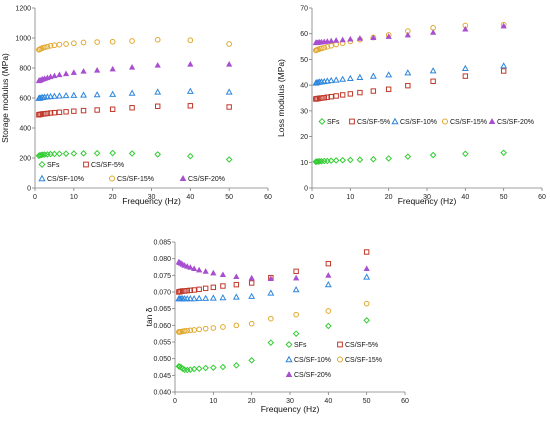 The height and width of the screenshot is (425, 550). I want to click on y-tick-label: 30, so click(304, 111).